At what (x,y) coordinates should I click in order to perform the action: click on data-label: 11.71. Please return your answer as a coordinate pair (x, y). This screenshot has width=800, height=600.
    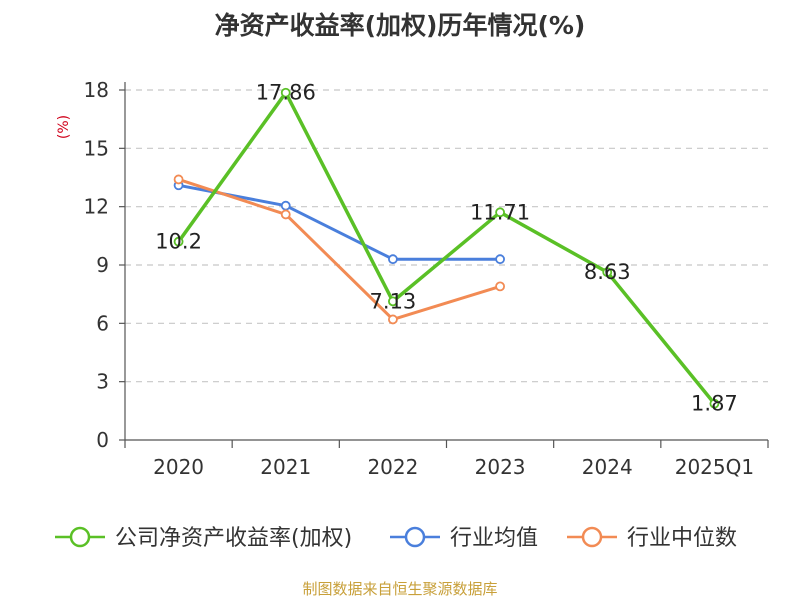
    Looking at the image, I should click on (500, 212).